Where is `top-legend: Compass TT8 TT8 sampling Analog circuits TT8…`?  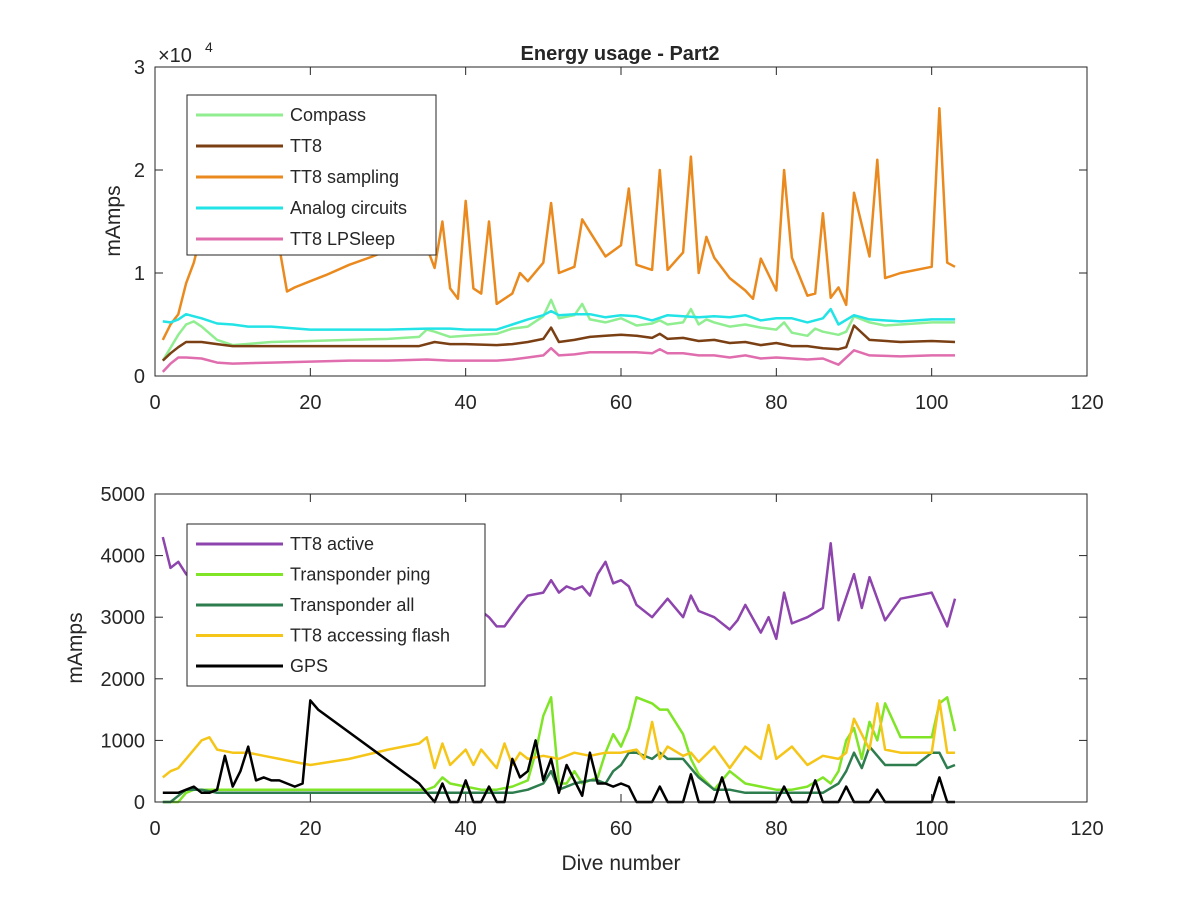 top-legend: Compass TT8 TT8 sampling Analog circuits TT8… is located at coordinates (311, 175).